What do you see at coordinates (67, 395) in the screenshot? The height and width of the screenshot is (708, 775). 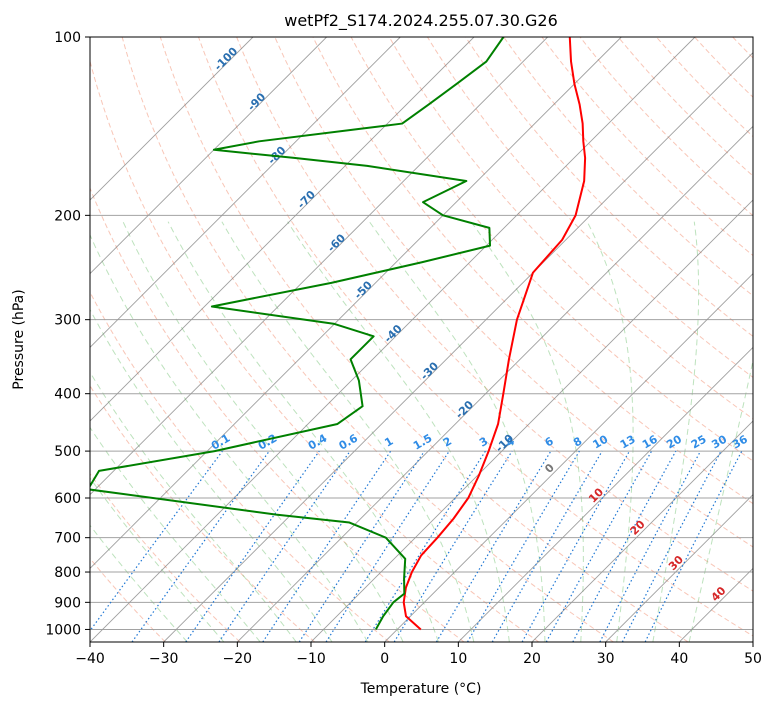 I see `y-tick-label: 400` at bounding box center [67, 395].